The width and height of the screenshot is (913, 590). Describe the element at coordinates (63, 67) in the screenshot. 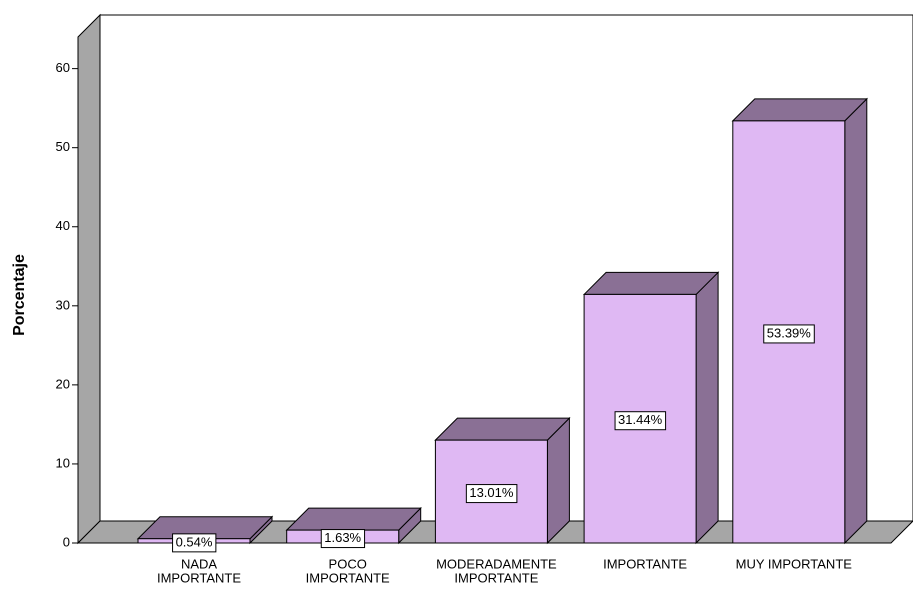

I see `y-tick-label: 60` at that location.